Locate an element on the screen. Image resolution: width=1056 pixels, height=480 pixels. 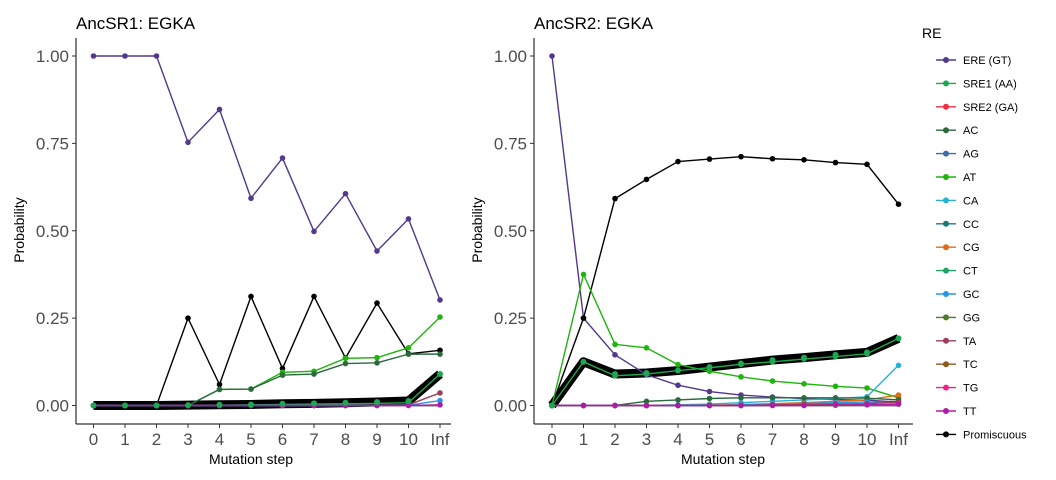
legend-item: CG is located at coordinates (958, 248).